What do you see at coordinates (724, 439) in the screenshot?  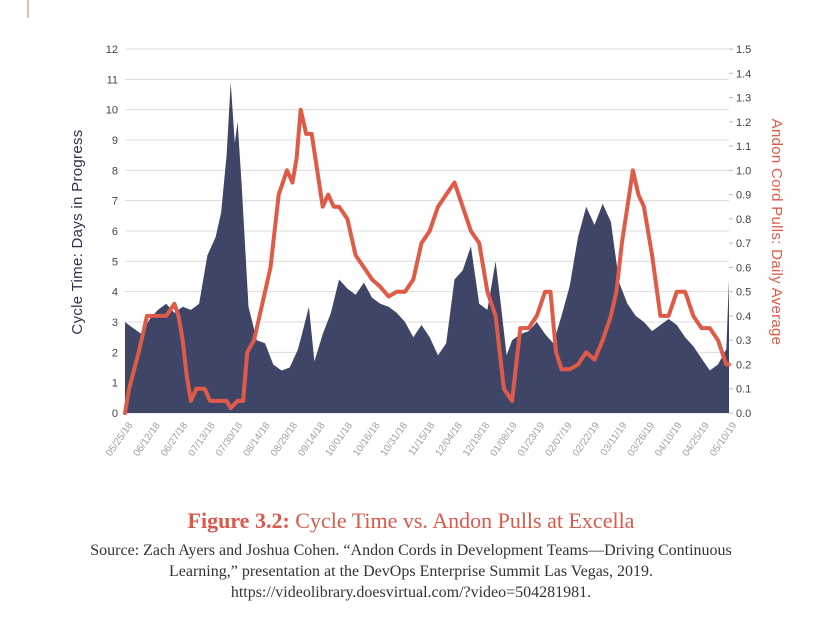 I see `x-tick-label: 05/10/19` at bounding box center [724, 439].